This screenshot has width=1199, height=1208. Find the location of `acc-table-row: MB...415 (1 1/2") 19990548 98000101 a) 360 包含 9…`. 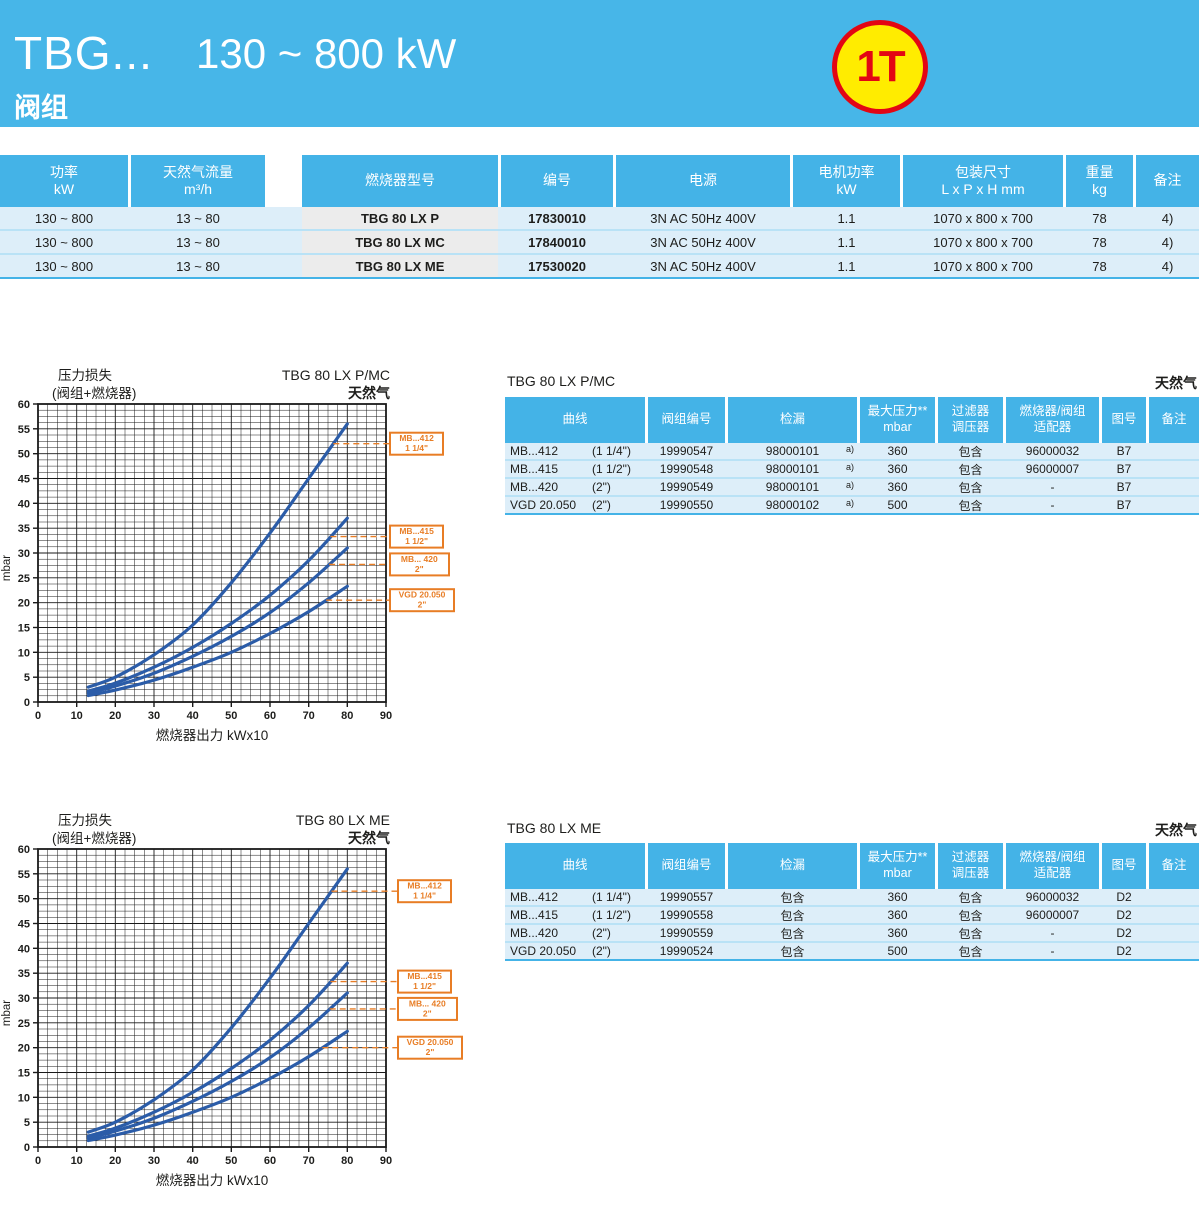

acc-table-row: MB...415 (1 1/2") 19990548 98000101 a) 360 包含 9… is located at coordinates (852, 470).